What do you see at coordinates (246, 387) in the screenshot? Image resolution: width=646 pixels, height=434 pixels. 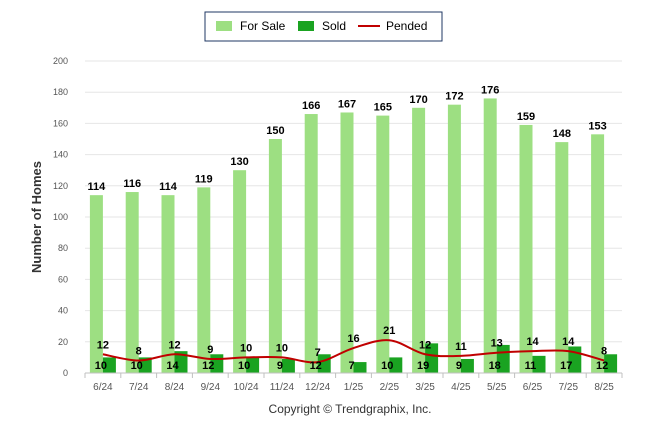 I see `x-tick-label: 10/24` at bounding box center [246, 387].